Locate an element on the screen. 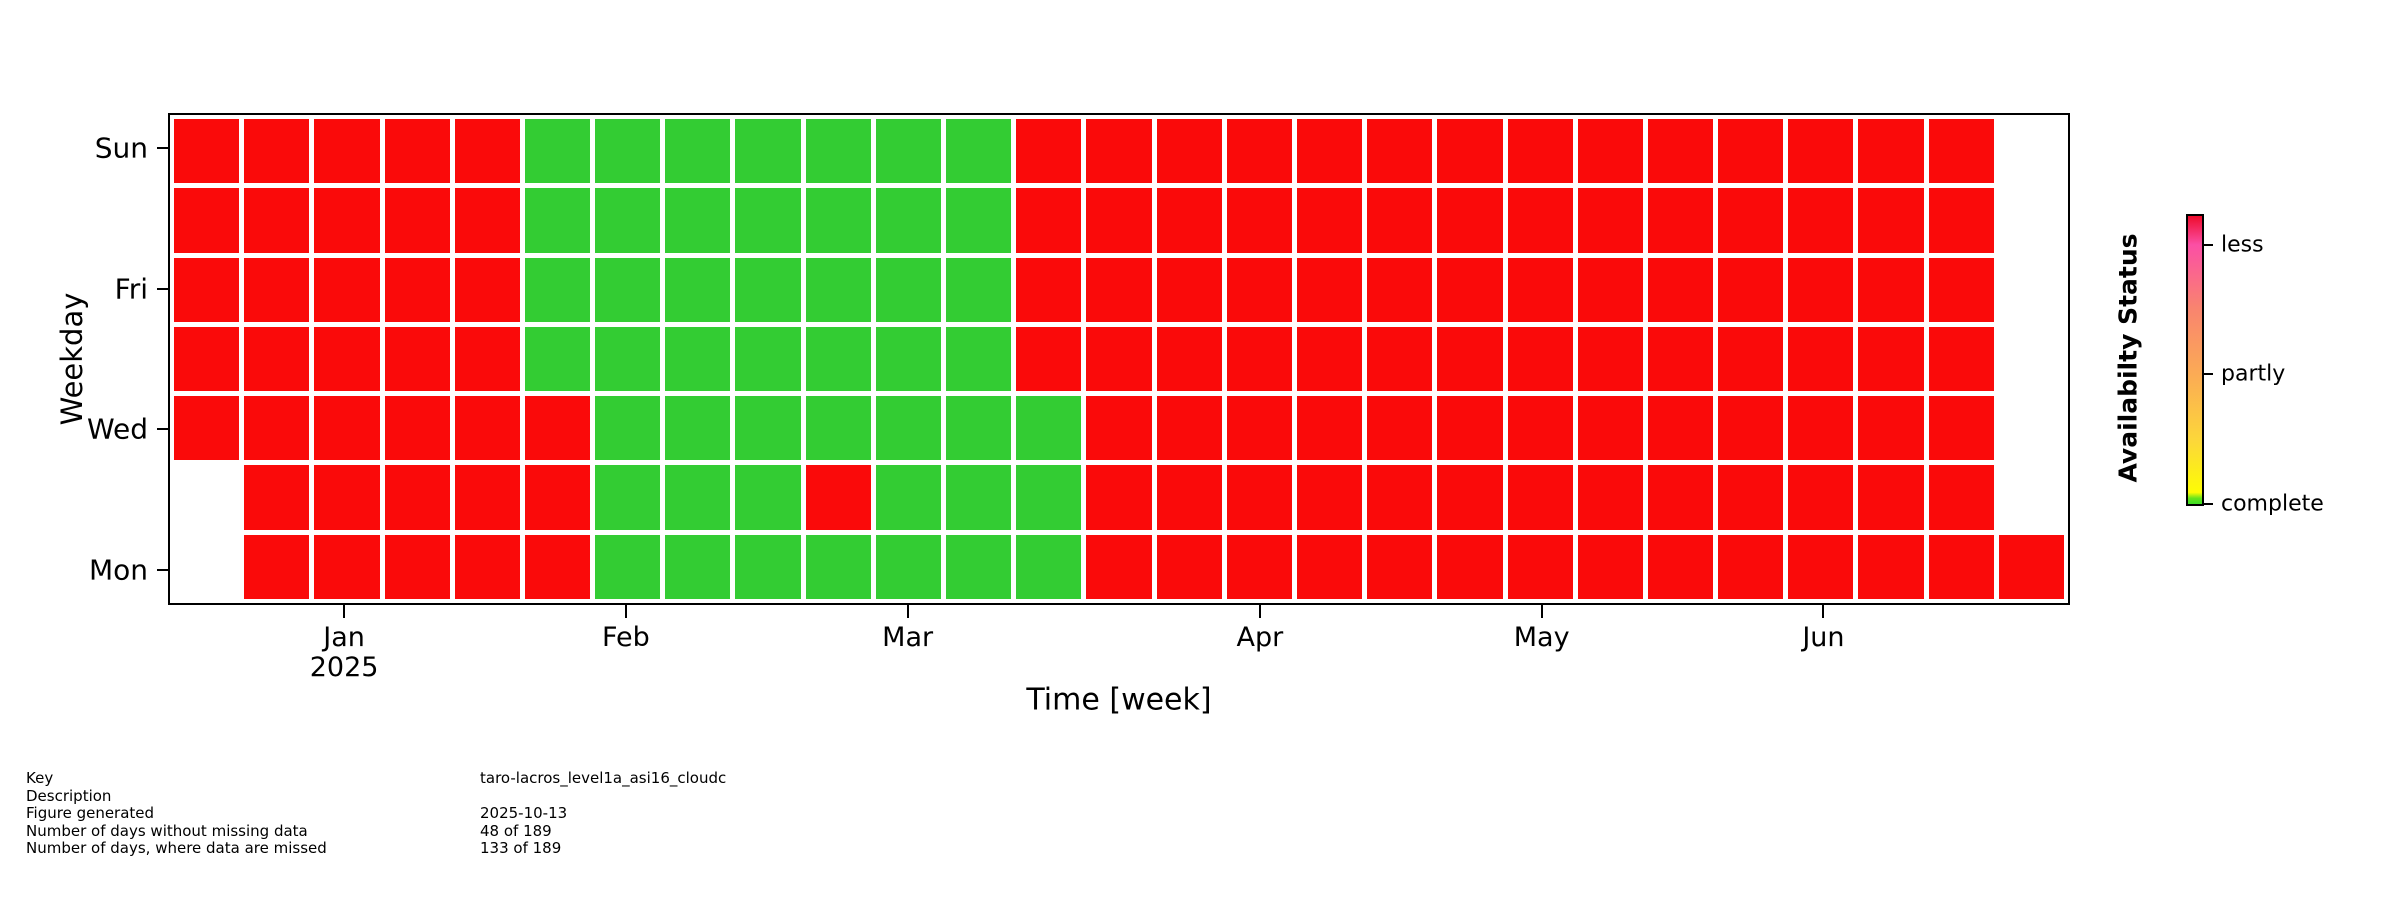 The width and height of the screenshot is (2400, 900). day-cell-wed-week24 is located at coordinates (1891, 428).